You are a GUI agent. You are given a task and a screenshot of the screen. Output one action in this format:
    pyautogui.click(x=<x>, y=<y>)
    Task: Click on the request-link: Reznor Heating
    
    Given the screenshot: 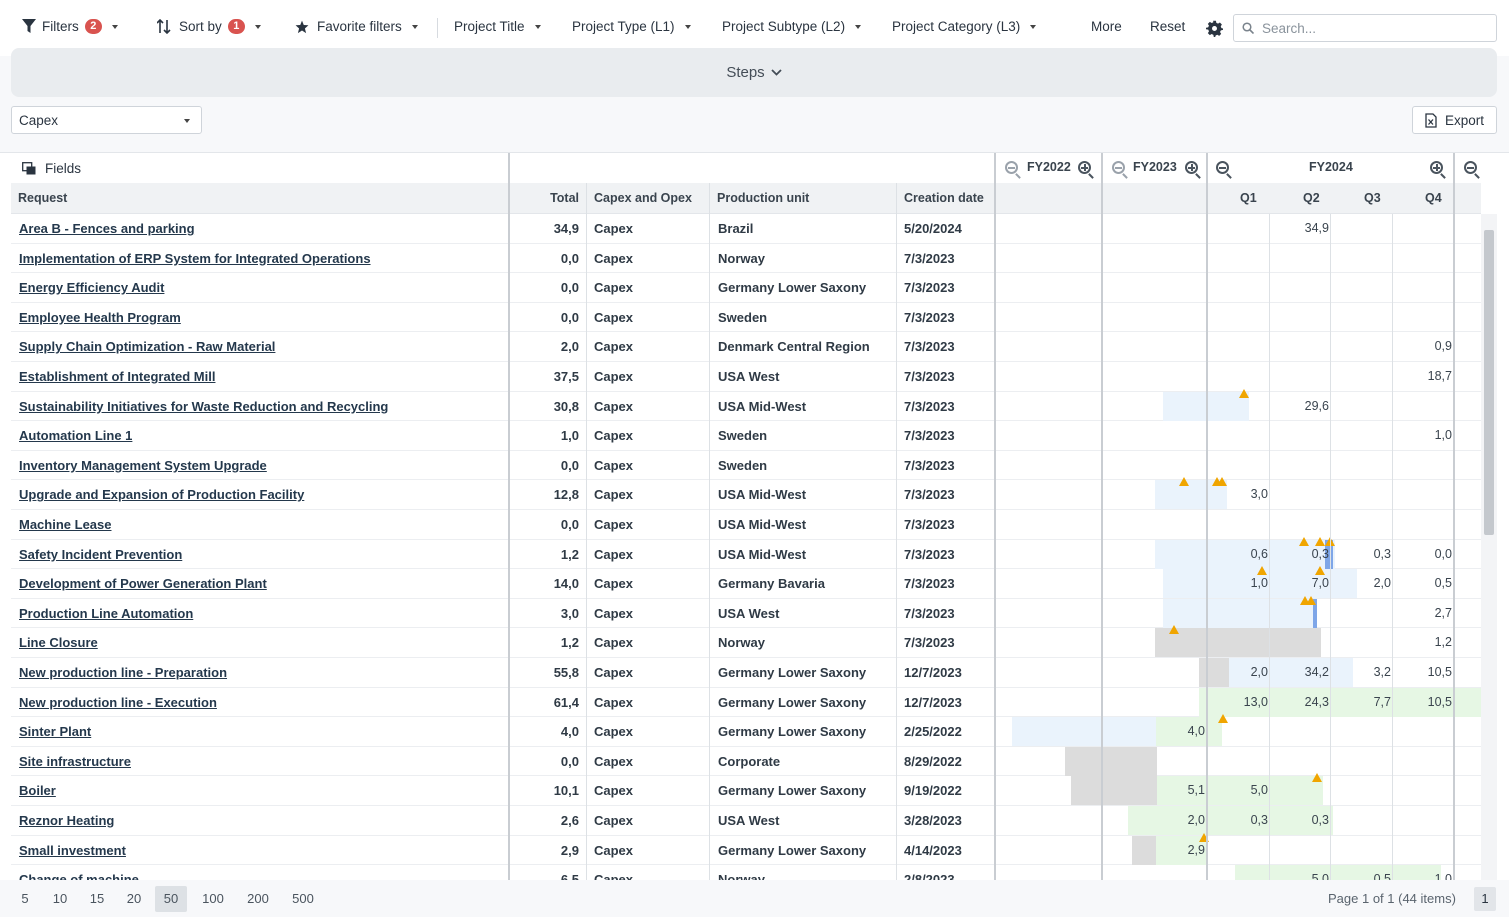 What is the action you would take?
    pyautogui.click(x=67, y=820)
    